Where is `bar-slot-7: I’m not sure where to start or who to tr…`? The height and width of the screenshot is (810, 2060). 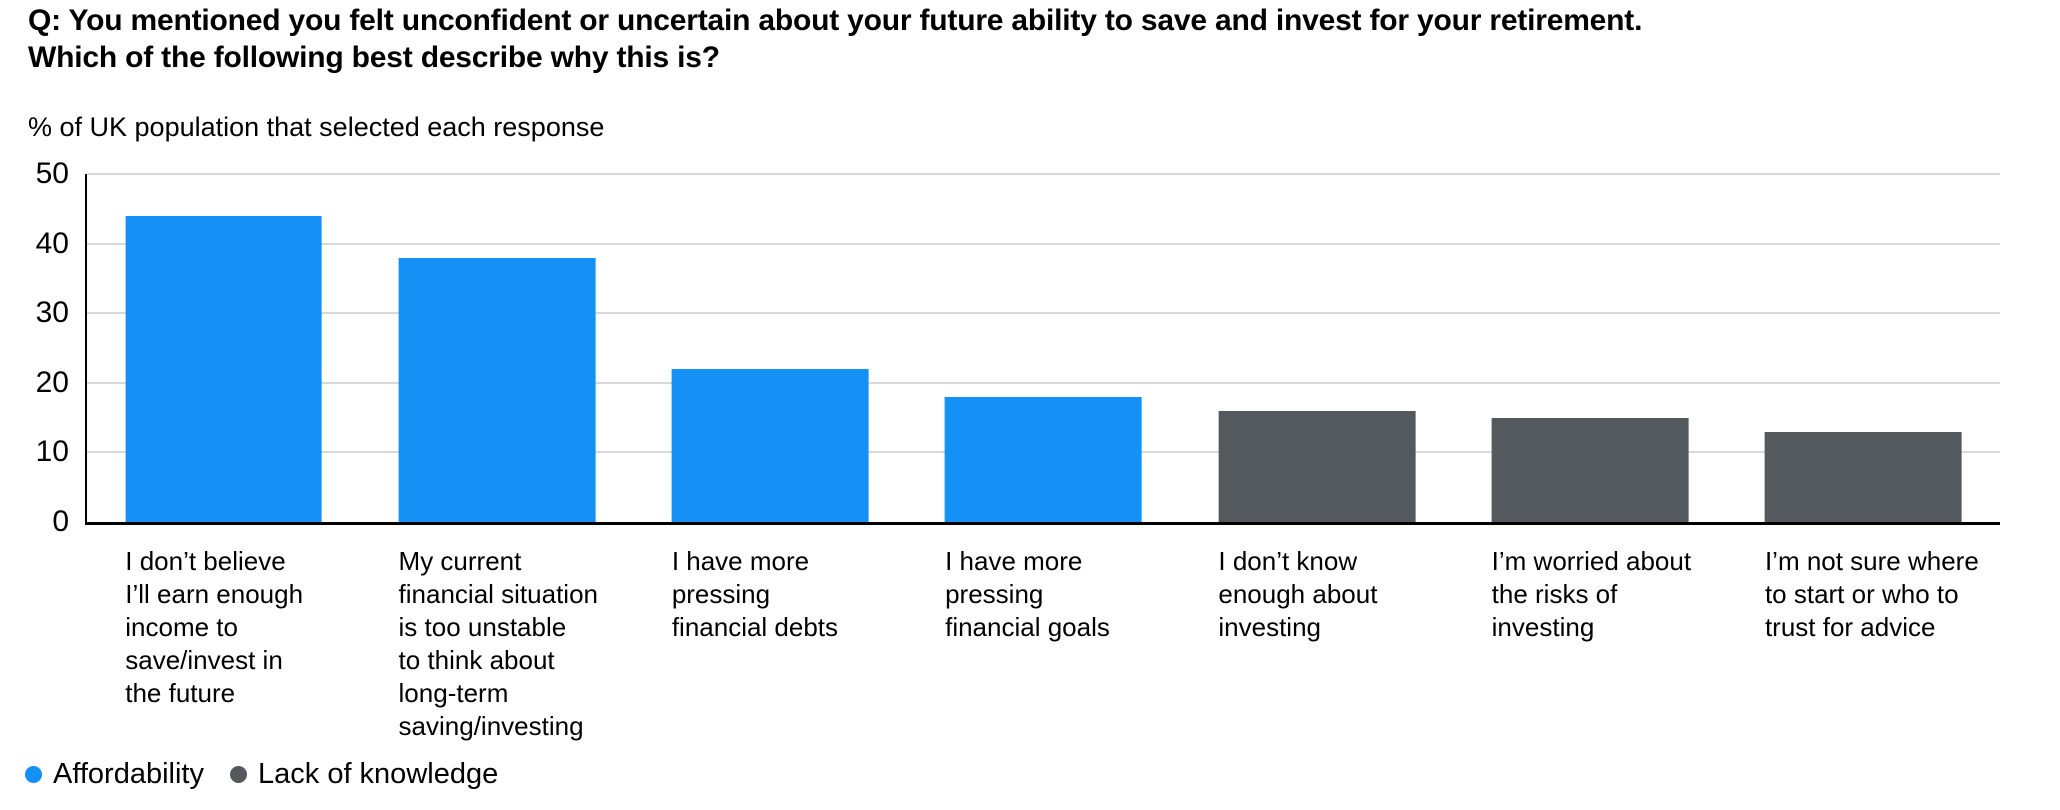 bar-slot-7: I’m not sure where to start or who to tr… is located at coordinates (1863, 408).